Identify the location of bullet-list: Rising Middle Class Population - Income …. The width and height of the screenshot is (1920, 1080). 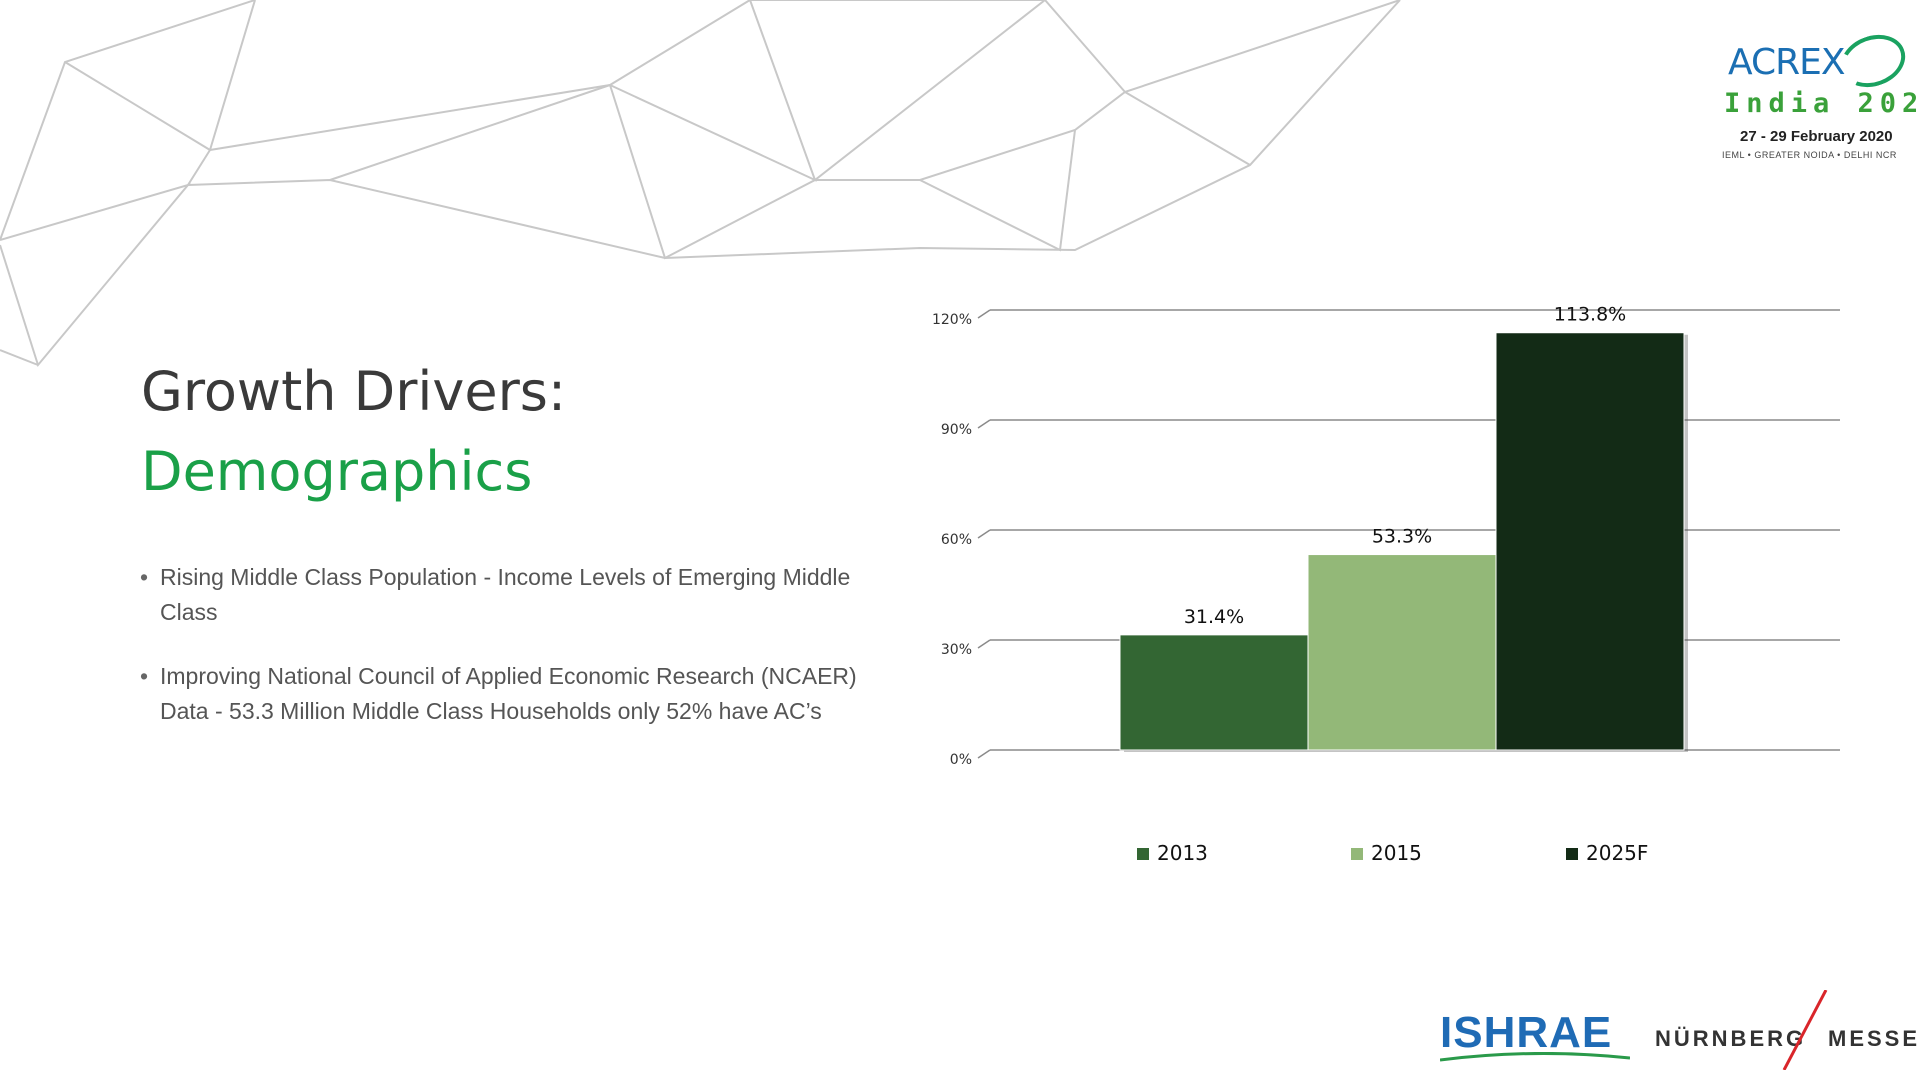
(500, 659).